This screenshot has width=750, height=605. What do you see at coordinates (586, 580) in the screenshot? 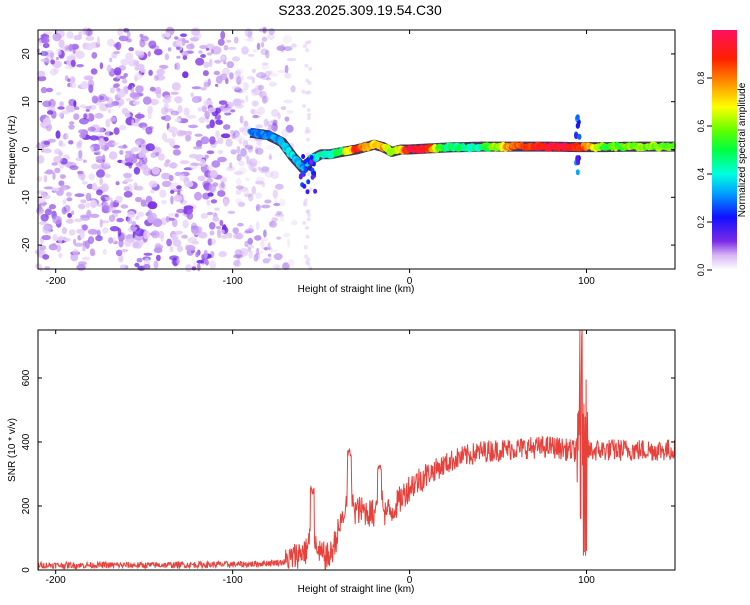
I see `x-tick-label: 100` at bounding box center [586, 580].